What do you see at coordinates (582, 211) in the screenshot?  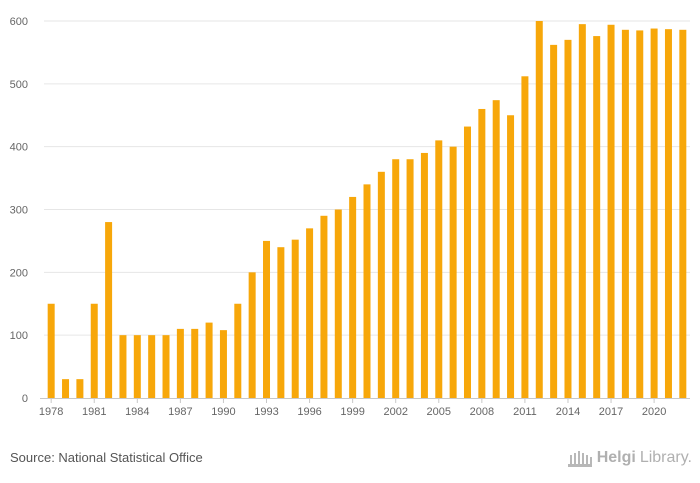 I see `bar-2015` at bounding box center [582, 211].